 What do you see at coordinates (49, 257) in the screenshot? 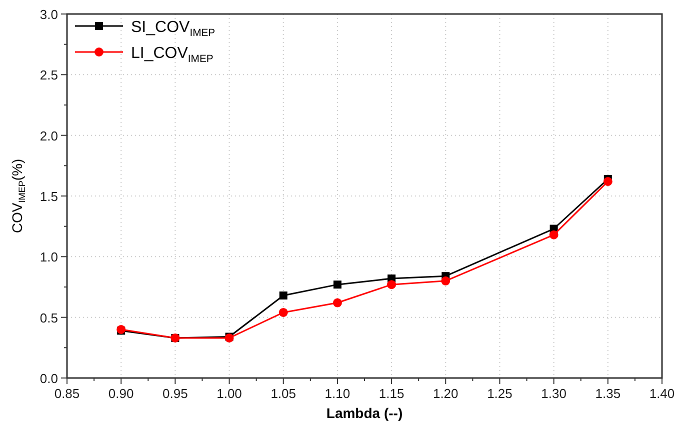
I see `y-tick-label: 1.0` at bounding box center [49, 257].